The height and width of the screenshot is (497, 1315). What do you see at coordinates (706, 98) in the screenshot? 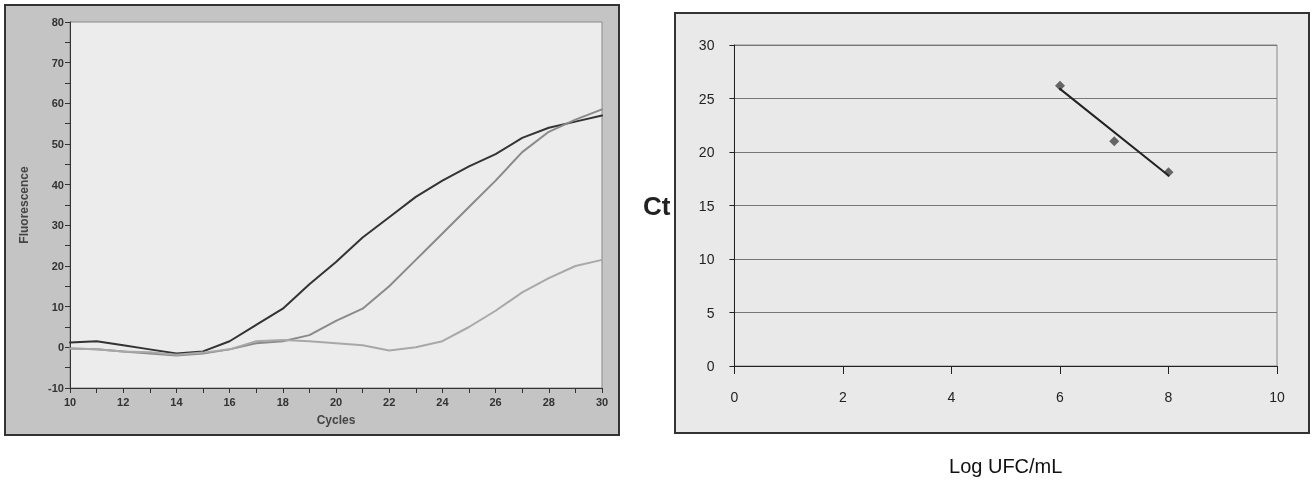
I see `y-tick-label: 25` at bounding box center [706, 98].